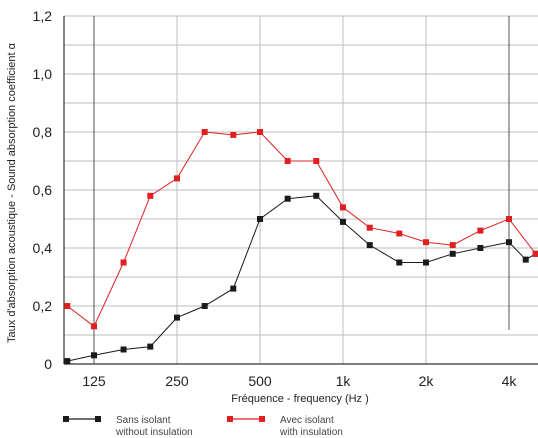 The image size is (538, 438). Describe the element at coordinates (344, 381) in the screenshot. I see `x-tick-label: 1k` at that location.